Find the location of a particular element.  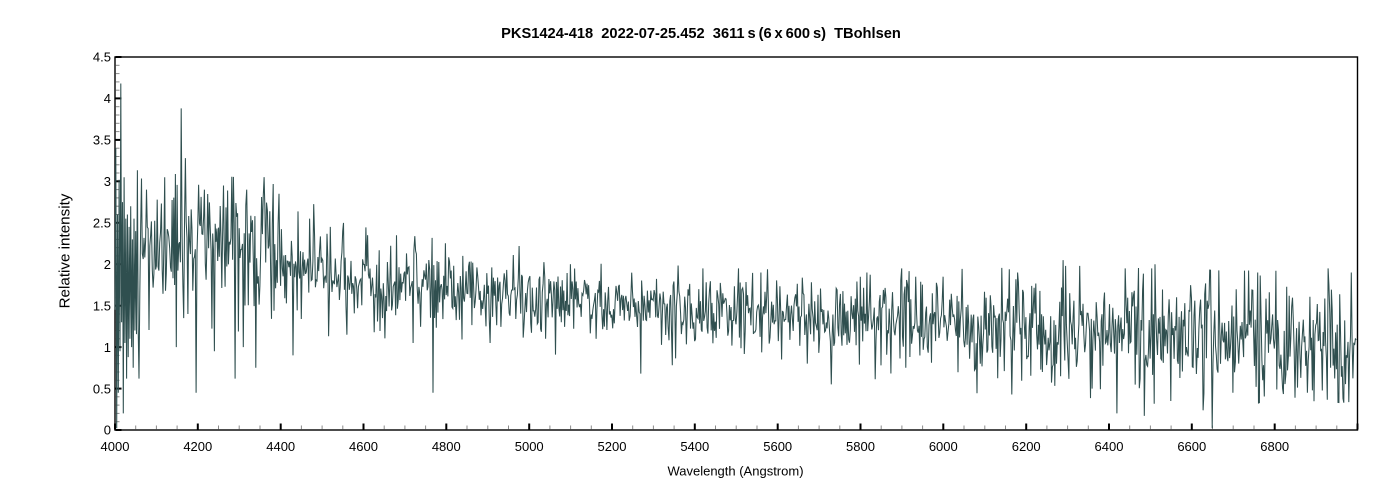

svg-text: 6000 is located at coordinates (943, 446).